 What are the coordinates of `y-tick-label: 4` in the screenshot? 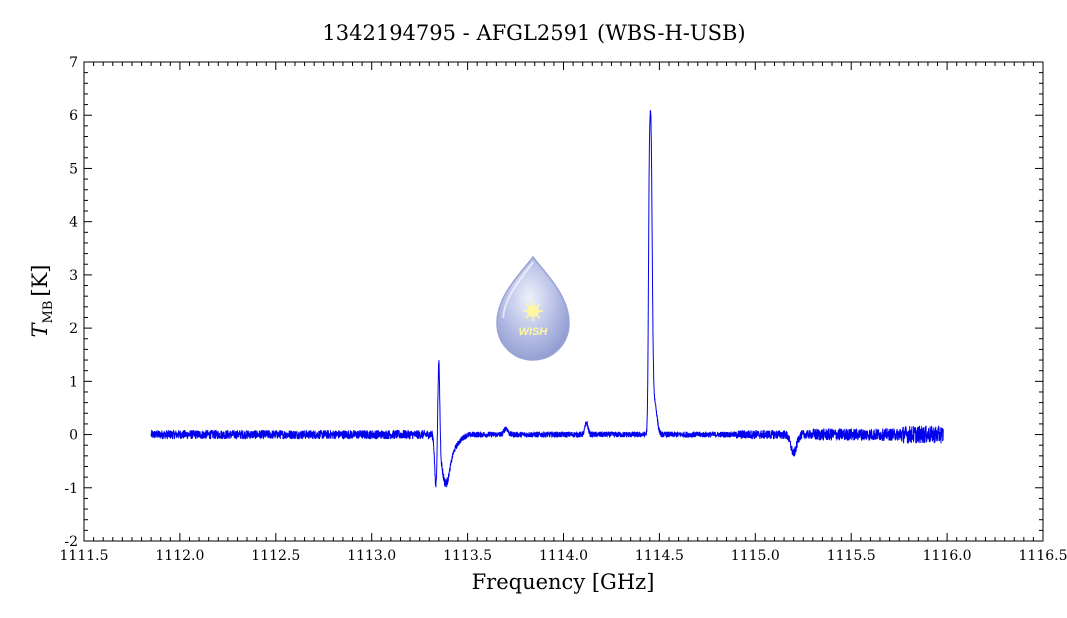 It's located at (73, 223).